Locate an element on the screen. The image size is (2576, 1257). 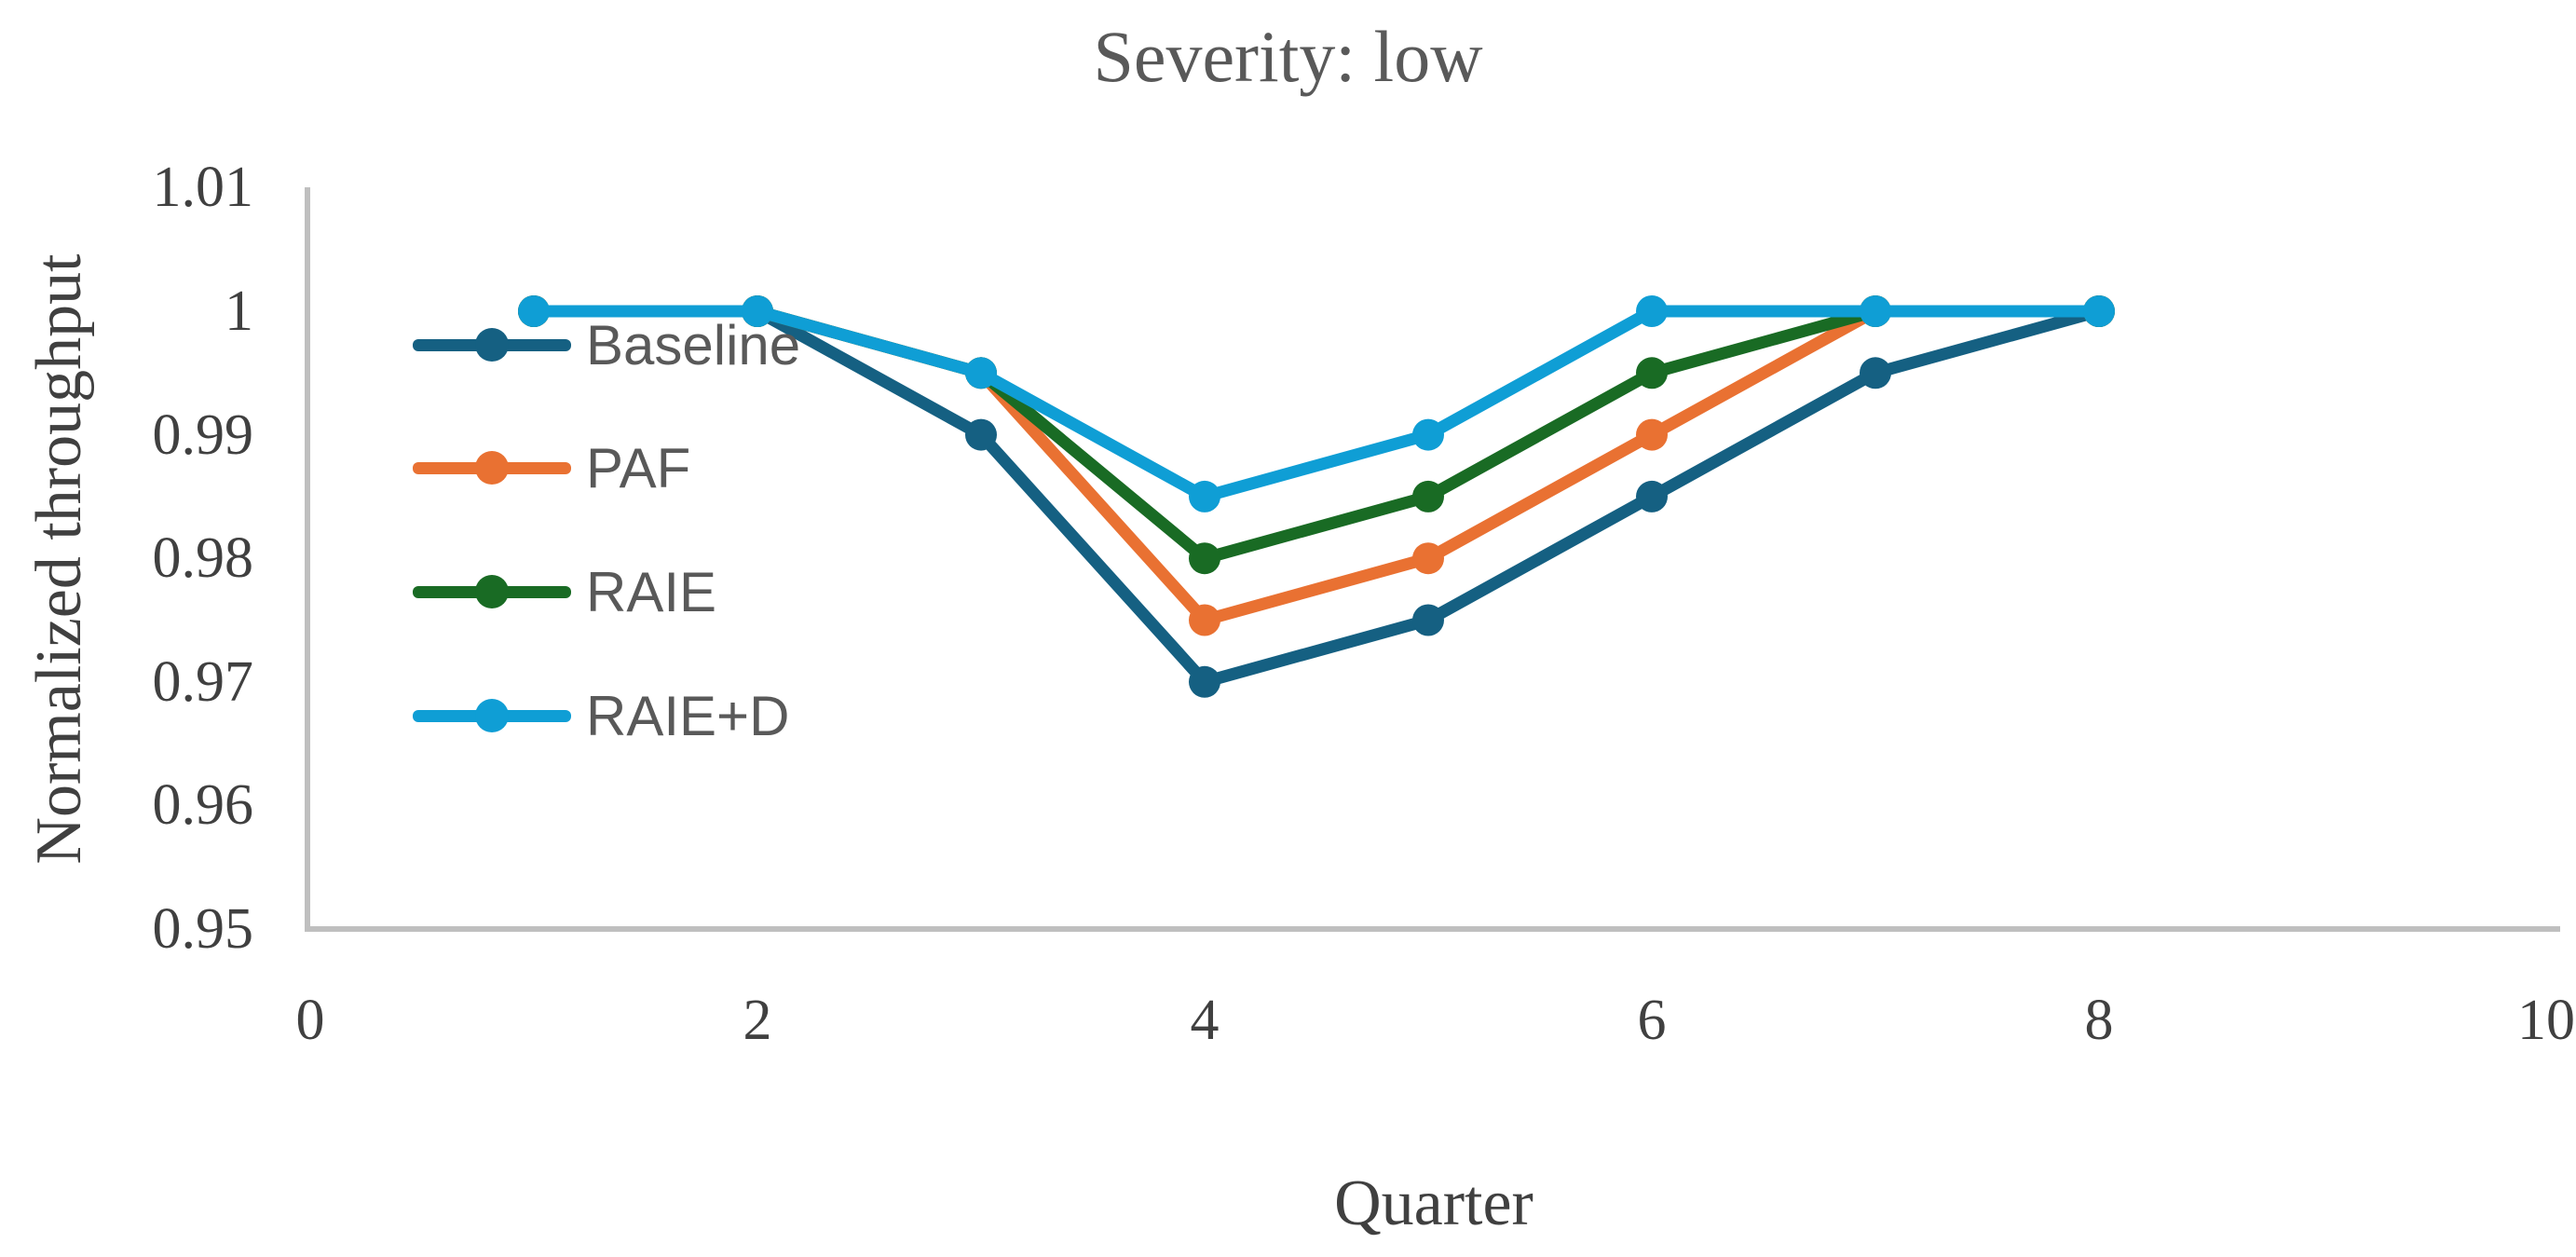
legend-item-baseline: Baseline is located at coordinates (606, 345).